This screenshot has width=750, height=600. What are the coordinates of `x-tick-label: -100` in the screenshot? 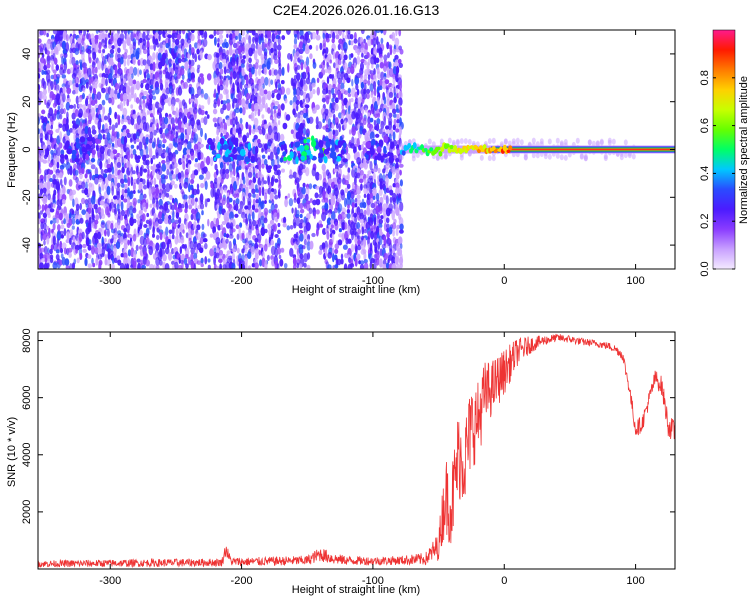 It's located at (373, 281).